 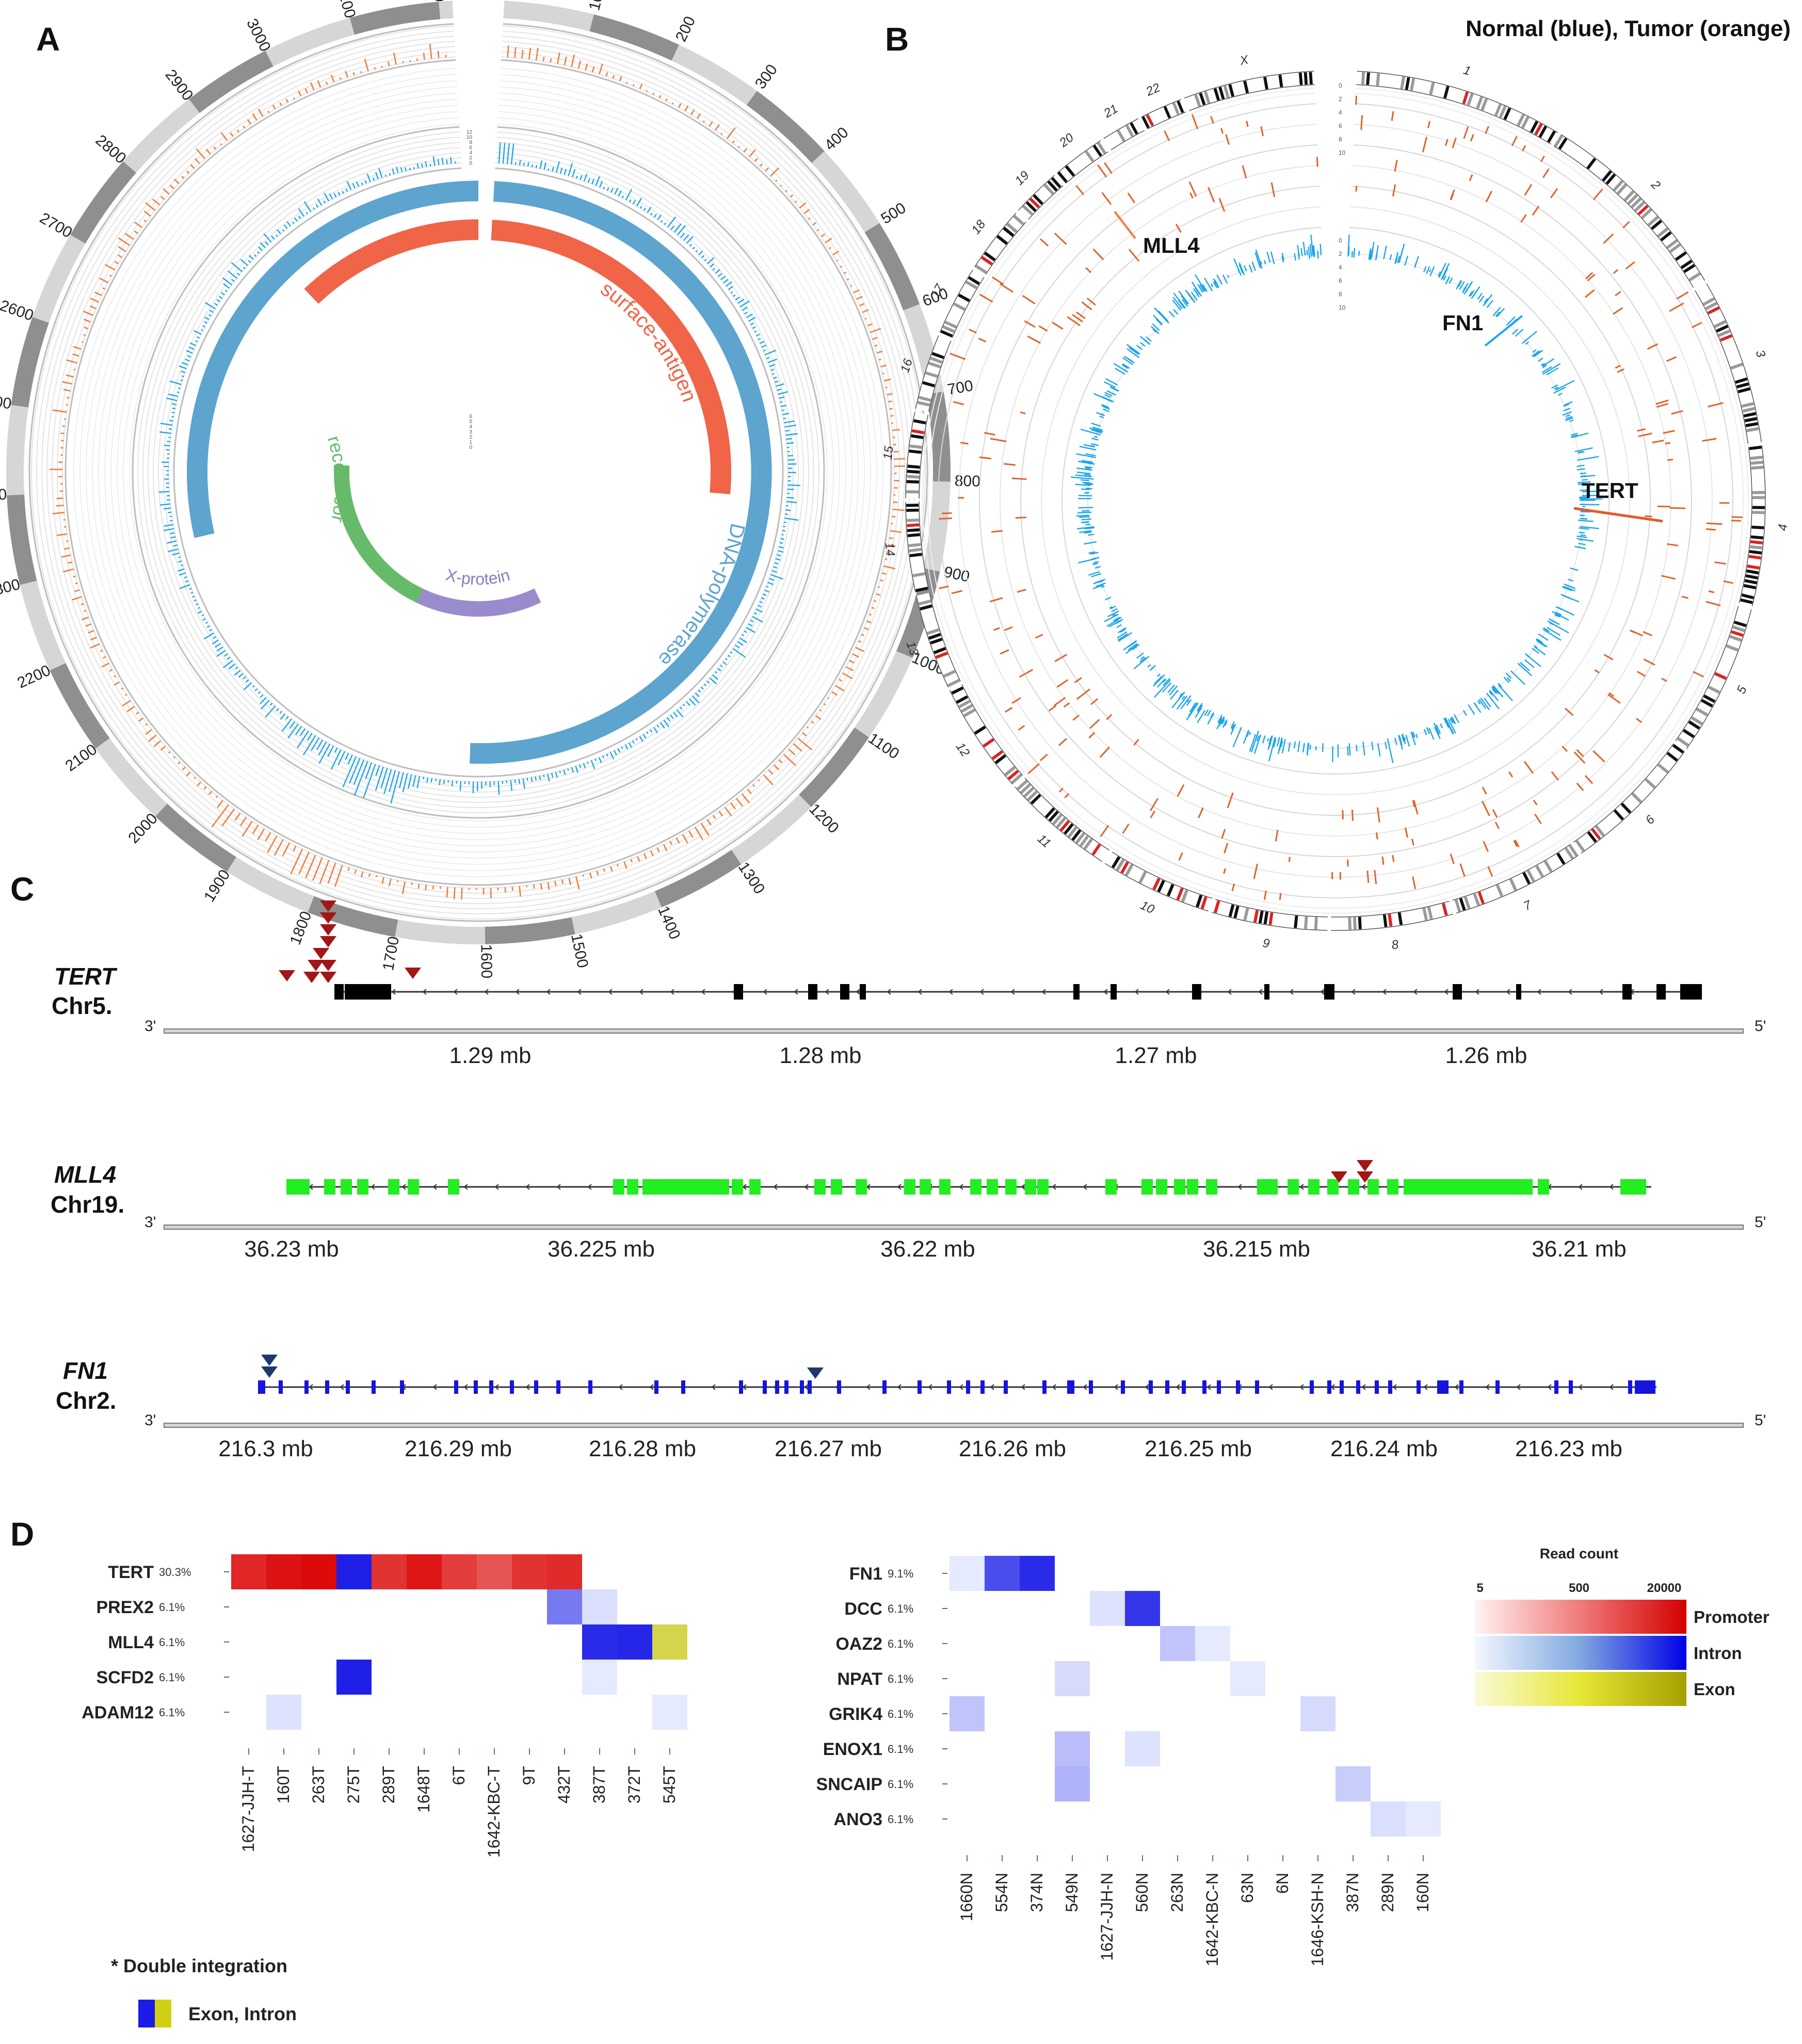 What do you see at coordinates (1340, 113) in the screenshot?
I see `tumor-scale-label: 4` at bounding box center [1340, 113].